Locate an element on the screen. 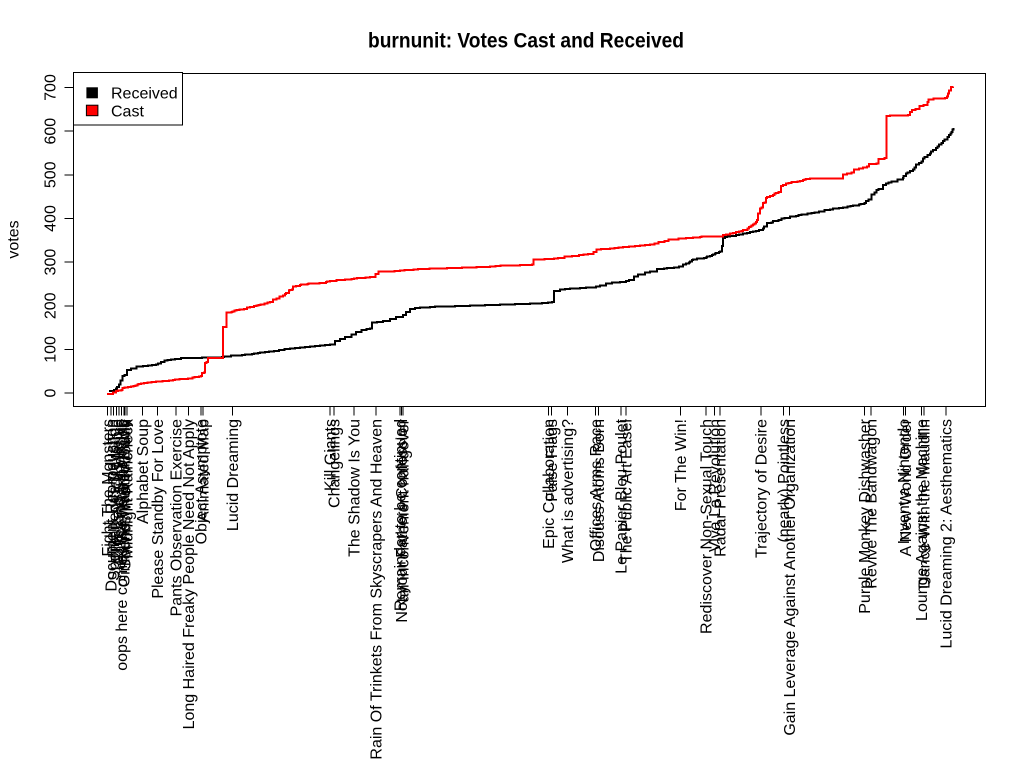 This screenshot has width=1024, height=768. svg-text: Alphabet Soup is located at coordinates (143, 471).